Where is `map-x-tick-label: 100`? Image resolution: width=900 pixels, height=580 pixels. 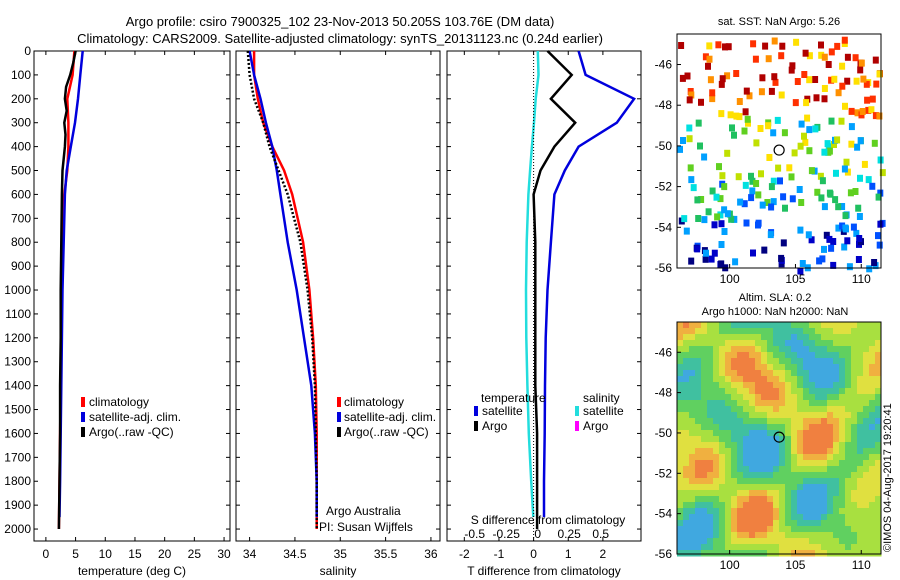
map-x-tick-label: 100 is located at coordinates (730, 565).